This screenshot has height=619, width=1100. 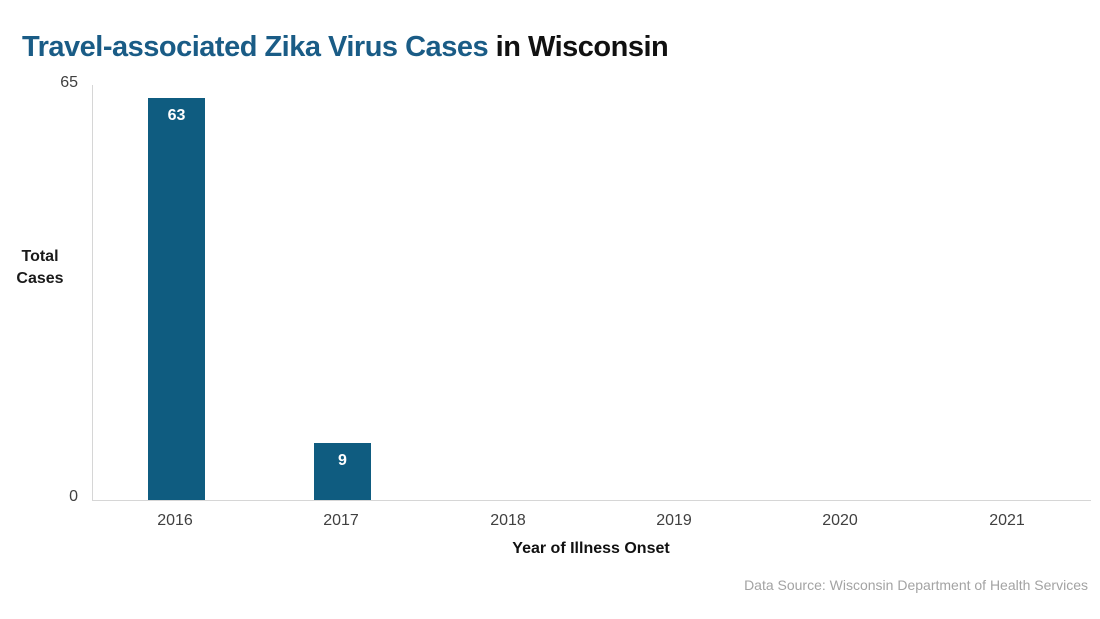 What do you see at coordinates (341, 520) in the screenshot?
I see `x-axis-tick-2017: 2017` at bounding box center [341, 520].